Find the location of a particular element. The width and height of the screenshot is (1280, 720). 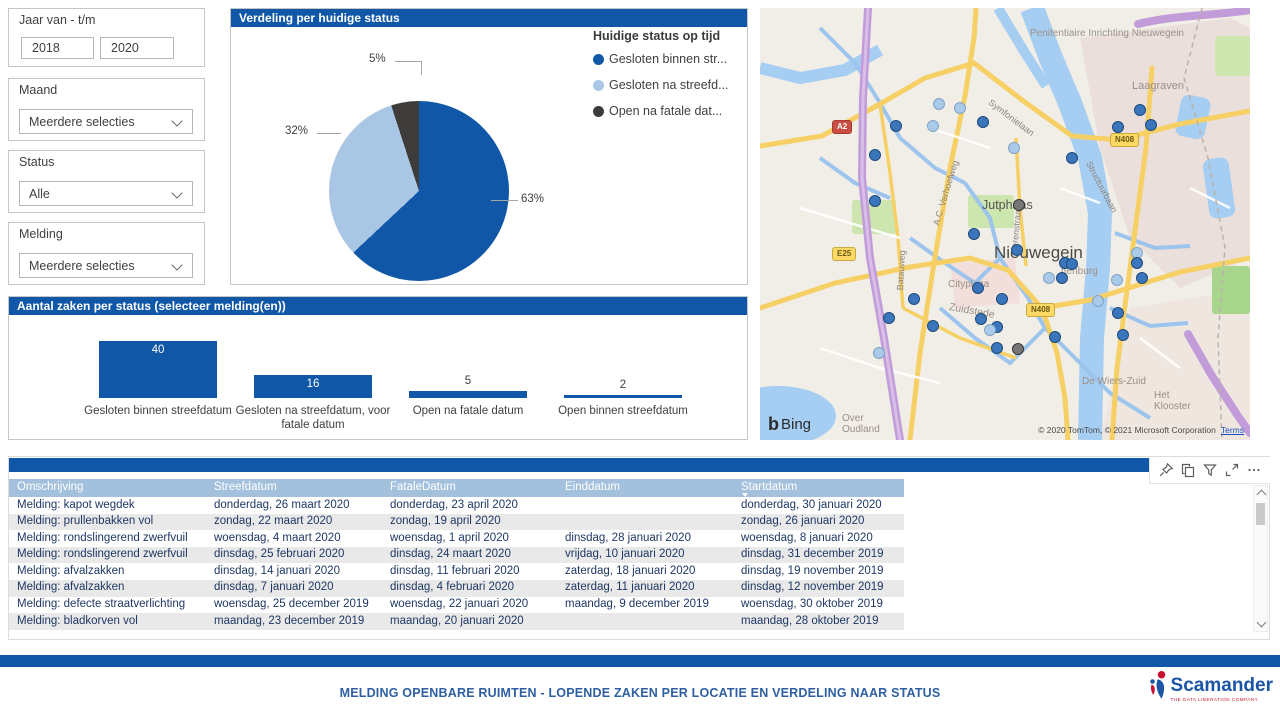

month-dropdown: Meerdere selecties is located at coordinates (106, 121).